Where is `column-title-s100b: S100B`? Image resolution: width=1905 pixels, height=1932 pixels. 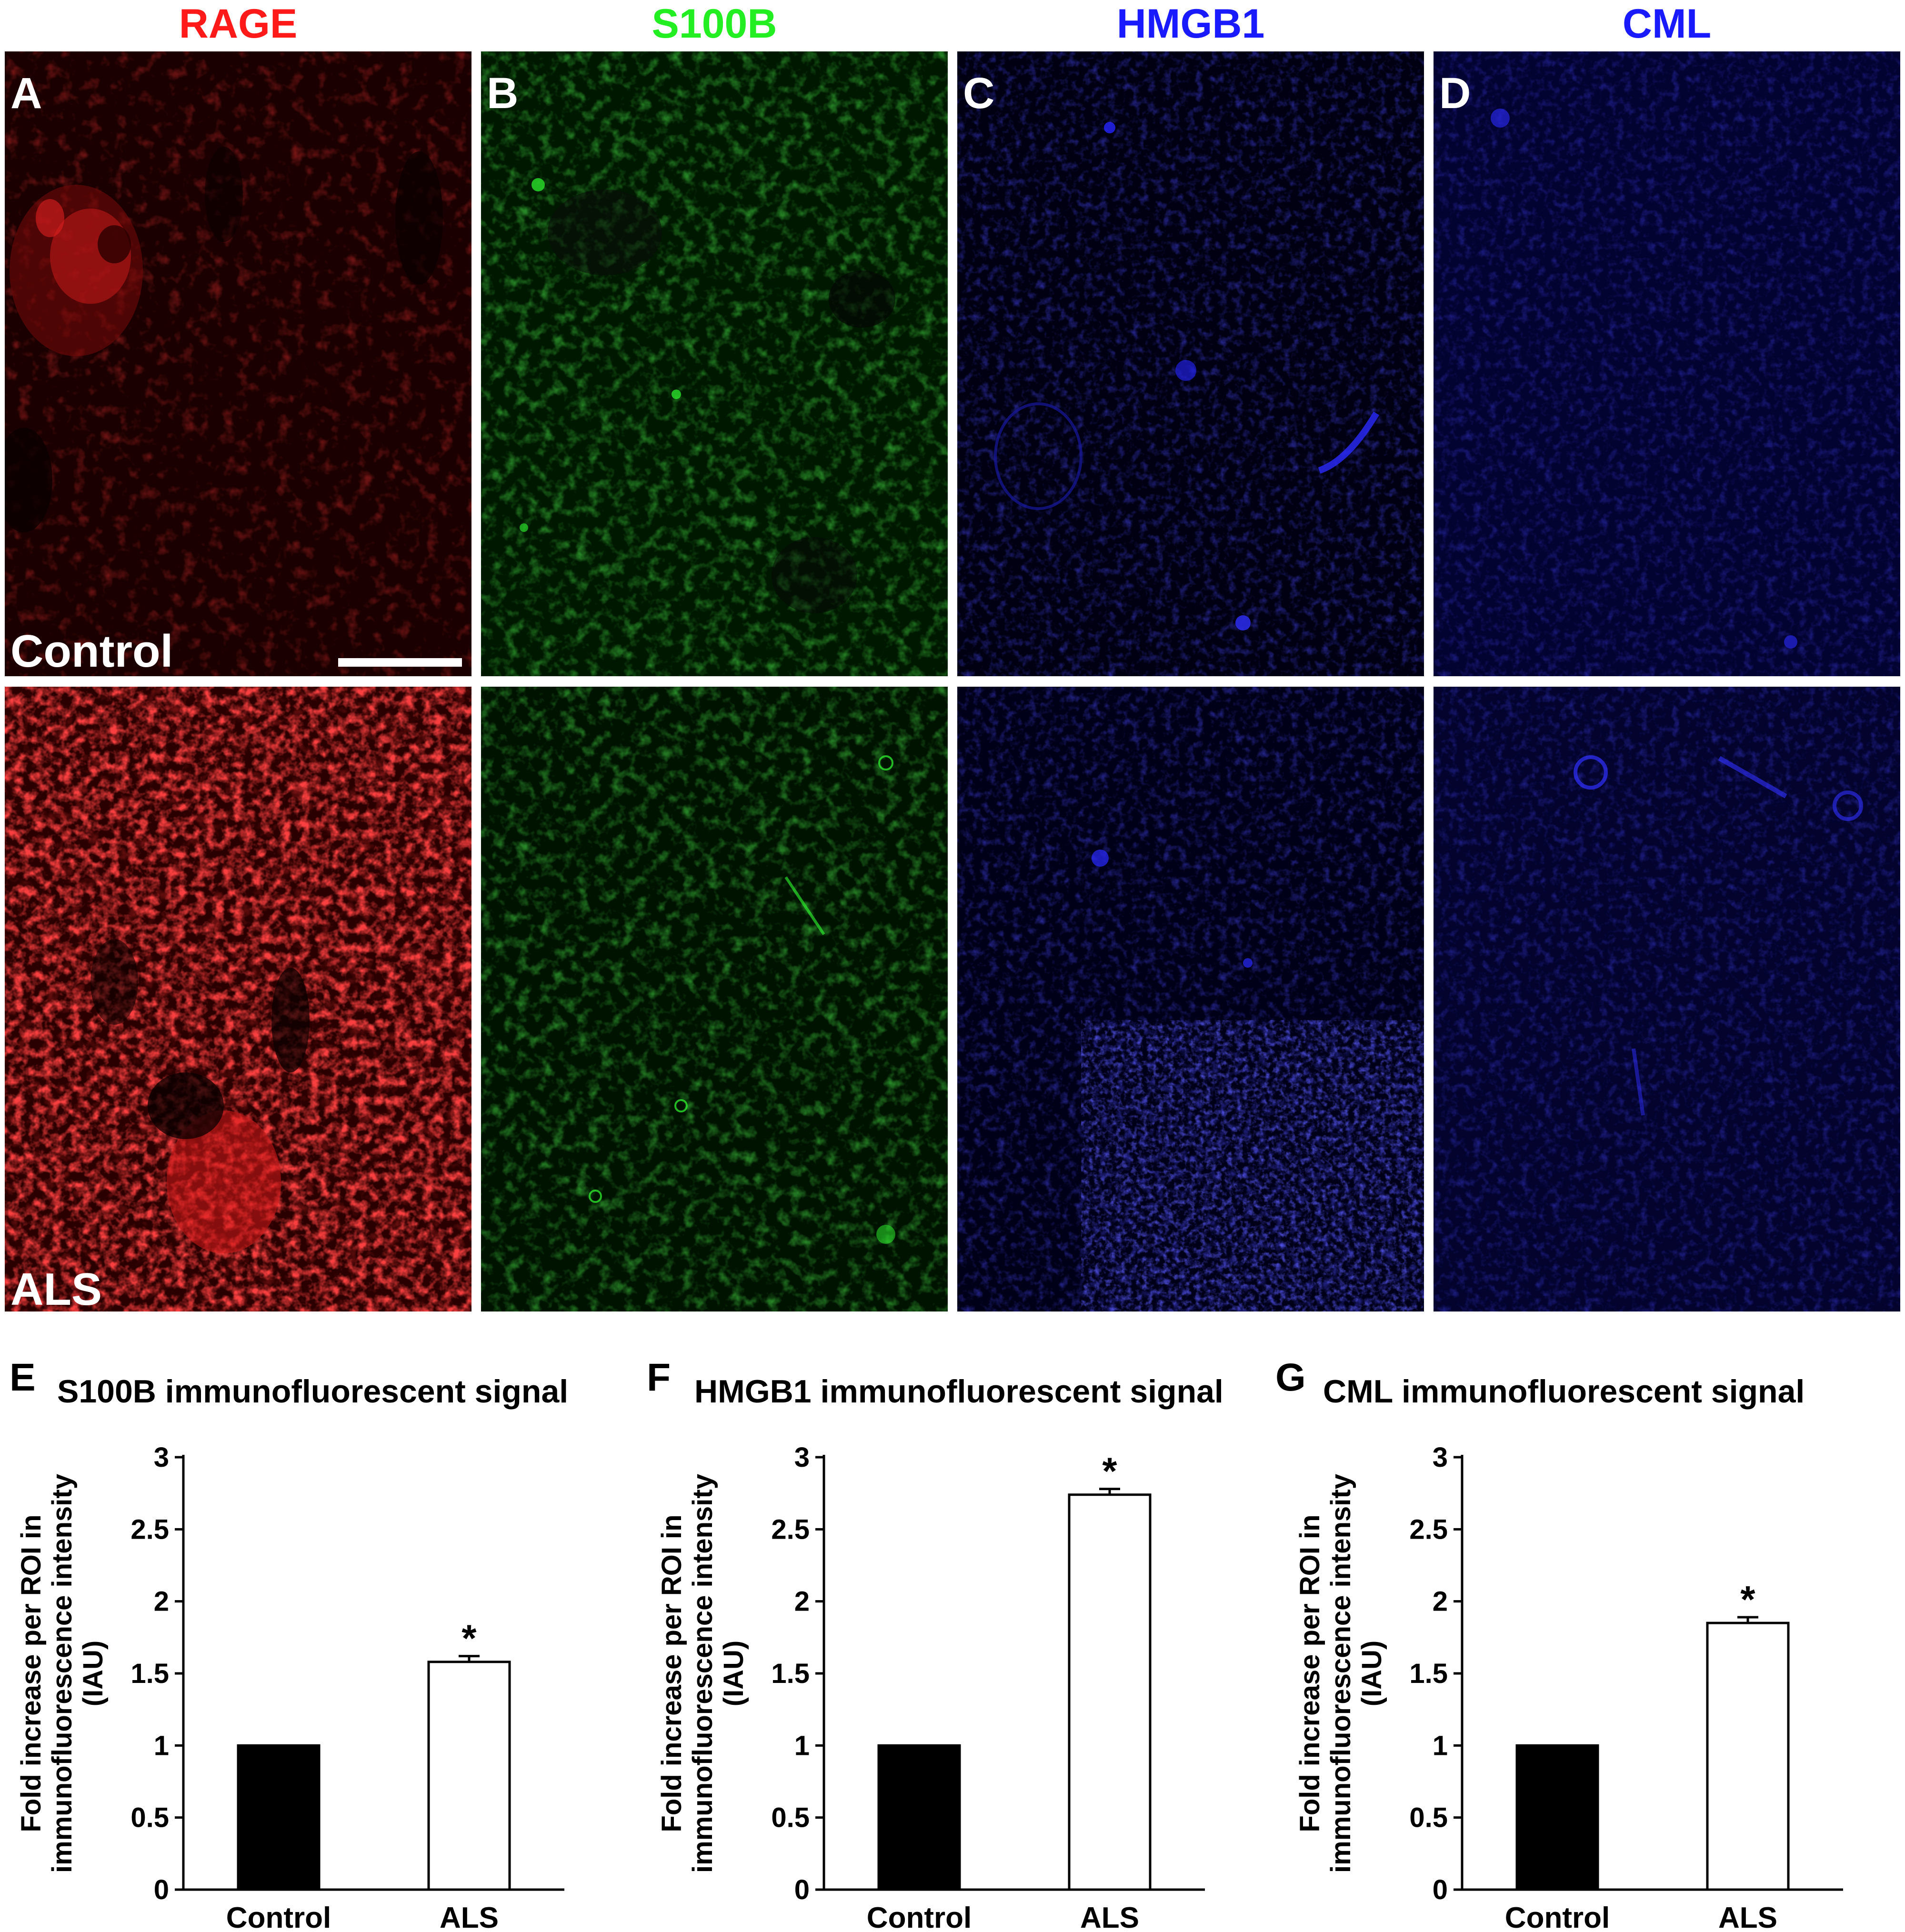
column-title-s100b: S100B is located at coordinates (714, 24).